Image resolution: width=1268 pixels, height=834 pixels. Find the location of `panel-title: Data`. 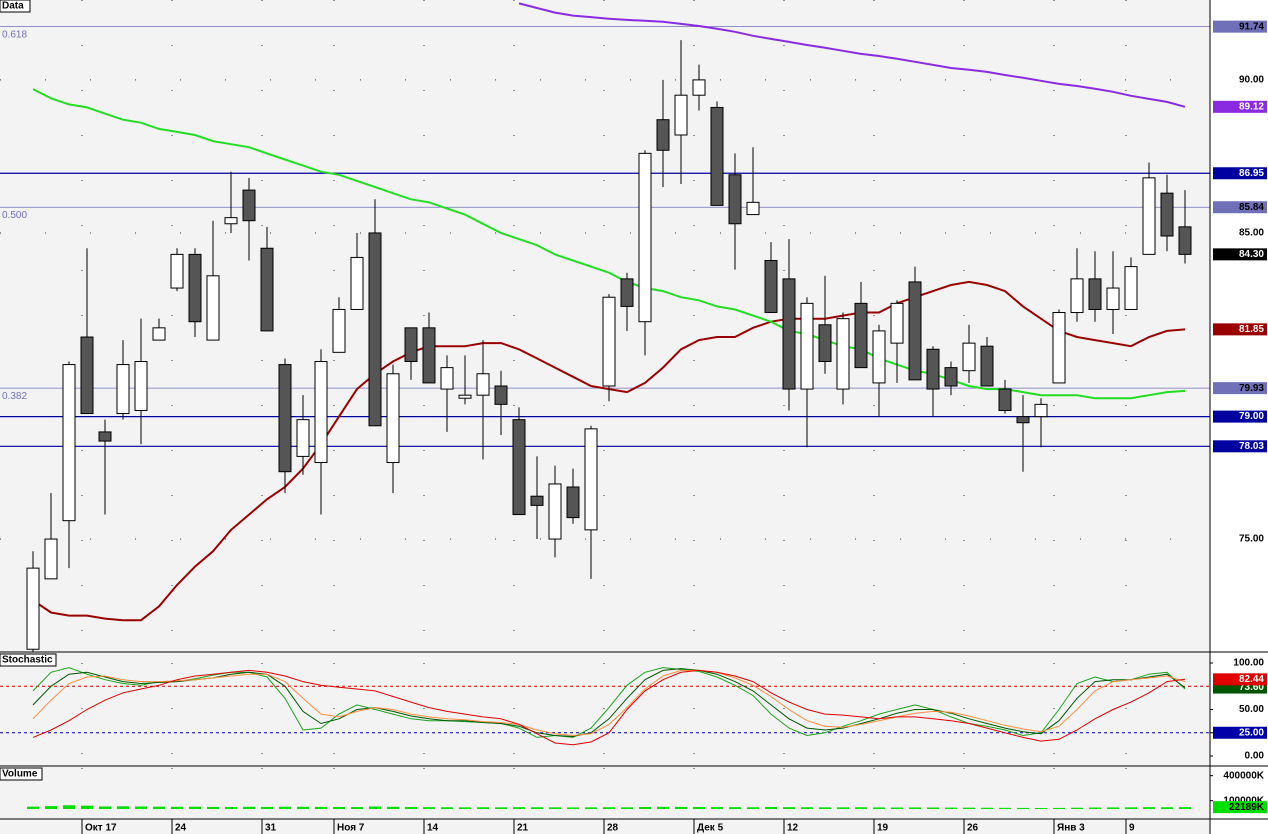

panel-title: Data is located at coordinates (13, 6).